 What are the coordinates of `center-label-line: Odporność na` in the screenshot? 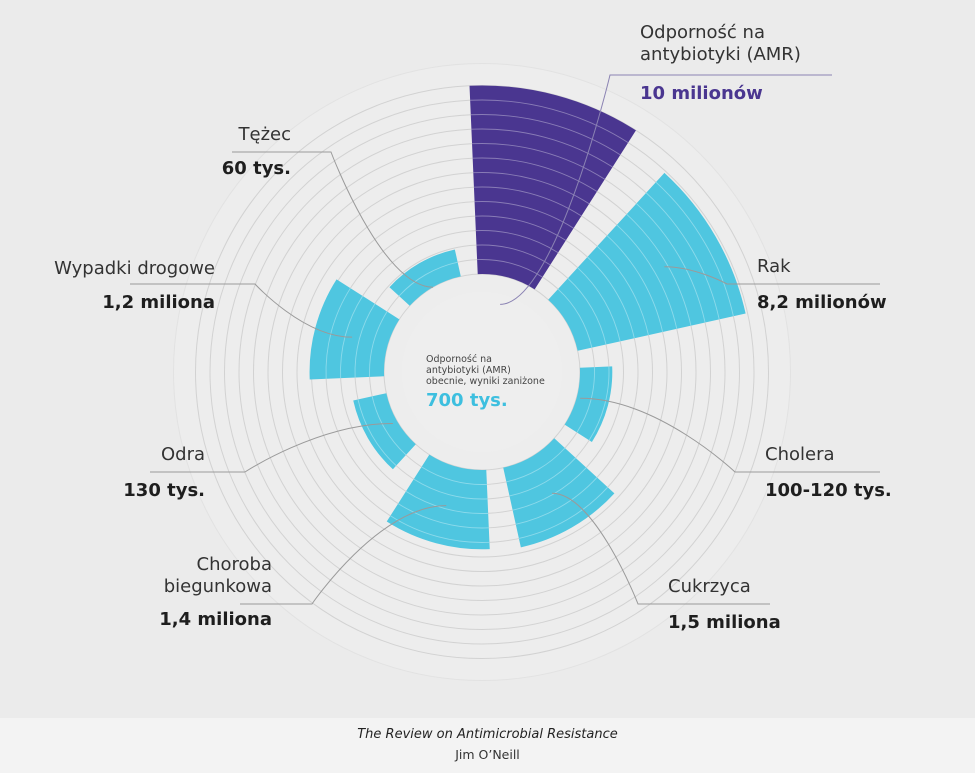 It's located at (459, 359).